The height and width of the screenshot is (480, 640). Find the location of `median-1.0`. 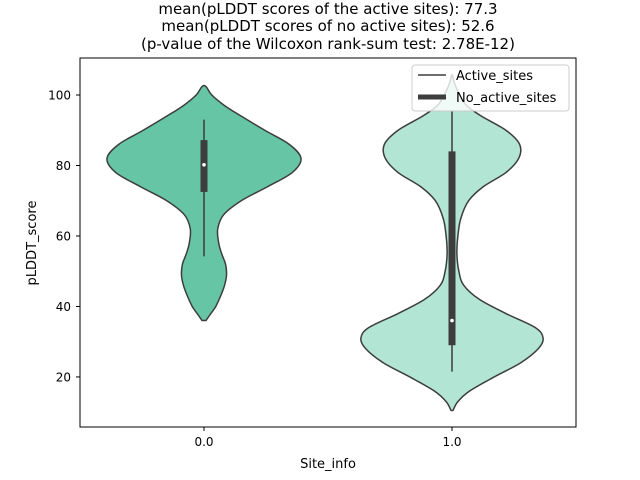

median-1.0 is located at coordinates (452, 320).